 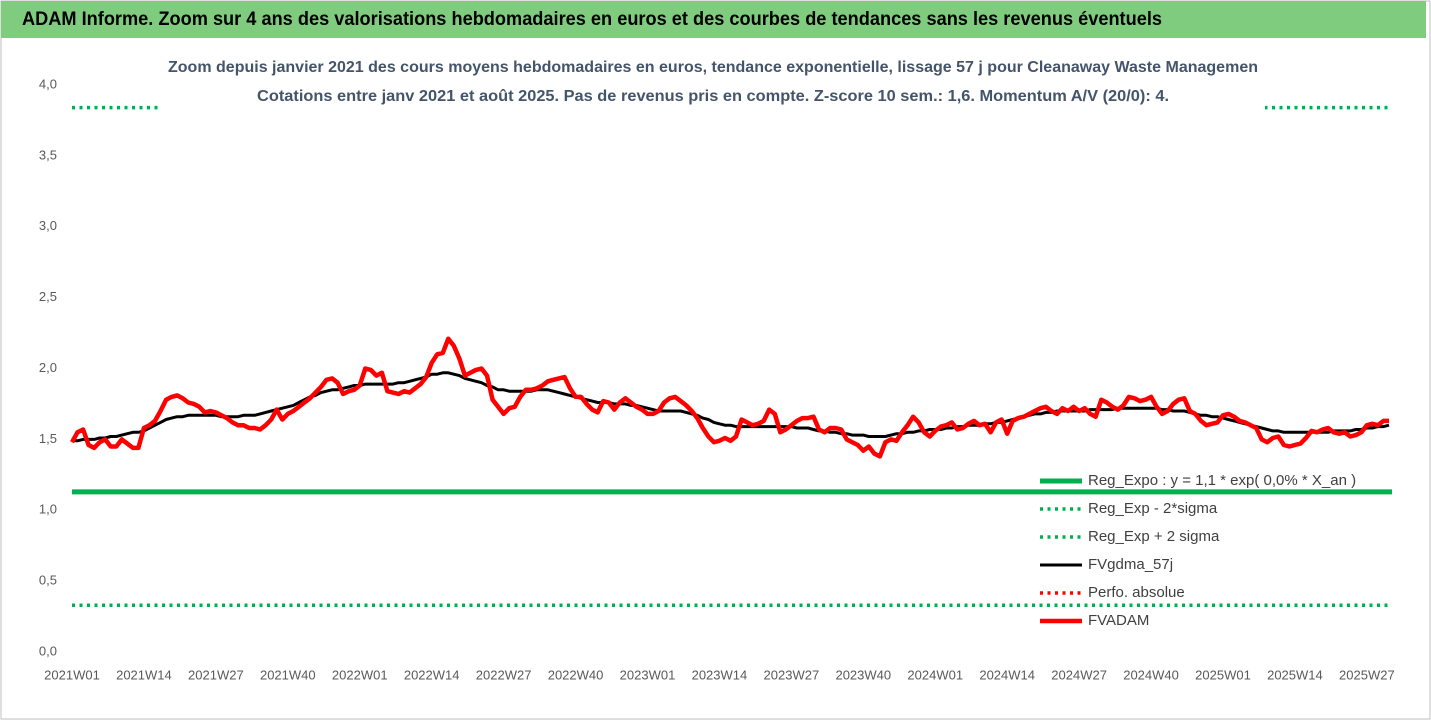 I want to click on x-tick-label: 2022W14, so click(x=432, y=674).